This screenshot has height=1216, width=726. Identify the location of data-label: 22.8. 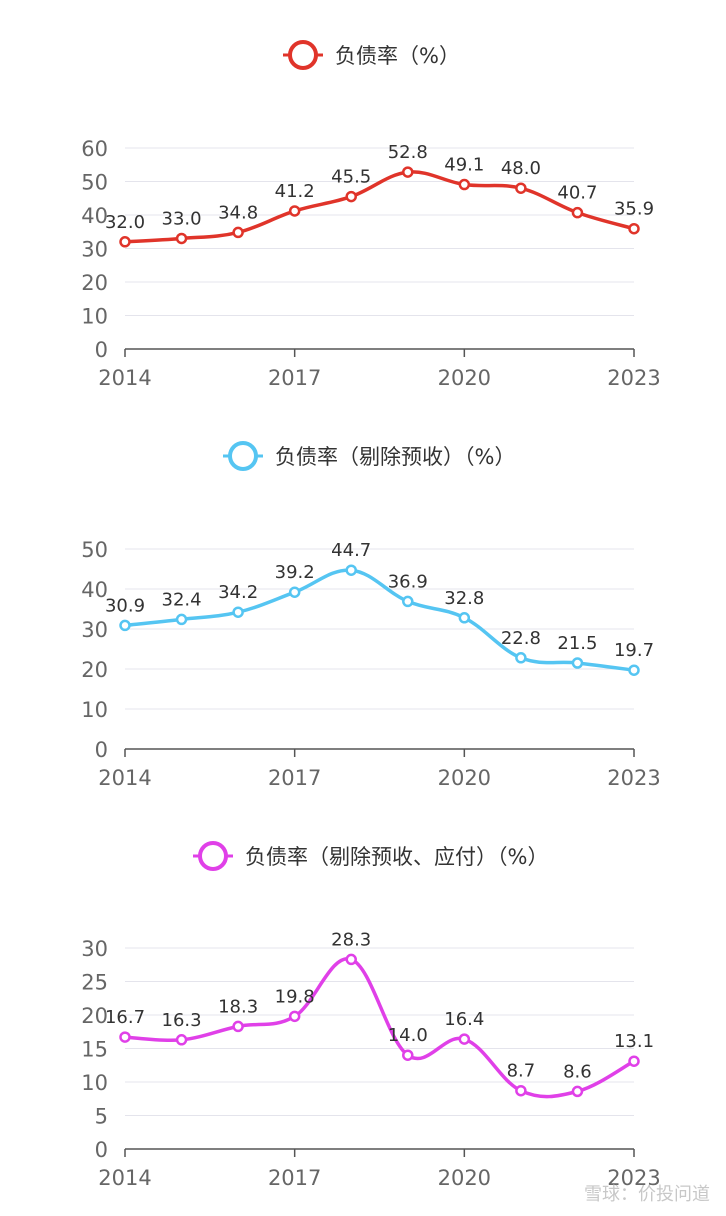
(521, 638).